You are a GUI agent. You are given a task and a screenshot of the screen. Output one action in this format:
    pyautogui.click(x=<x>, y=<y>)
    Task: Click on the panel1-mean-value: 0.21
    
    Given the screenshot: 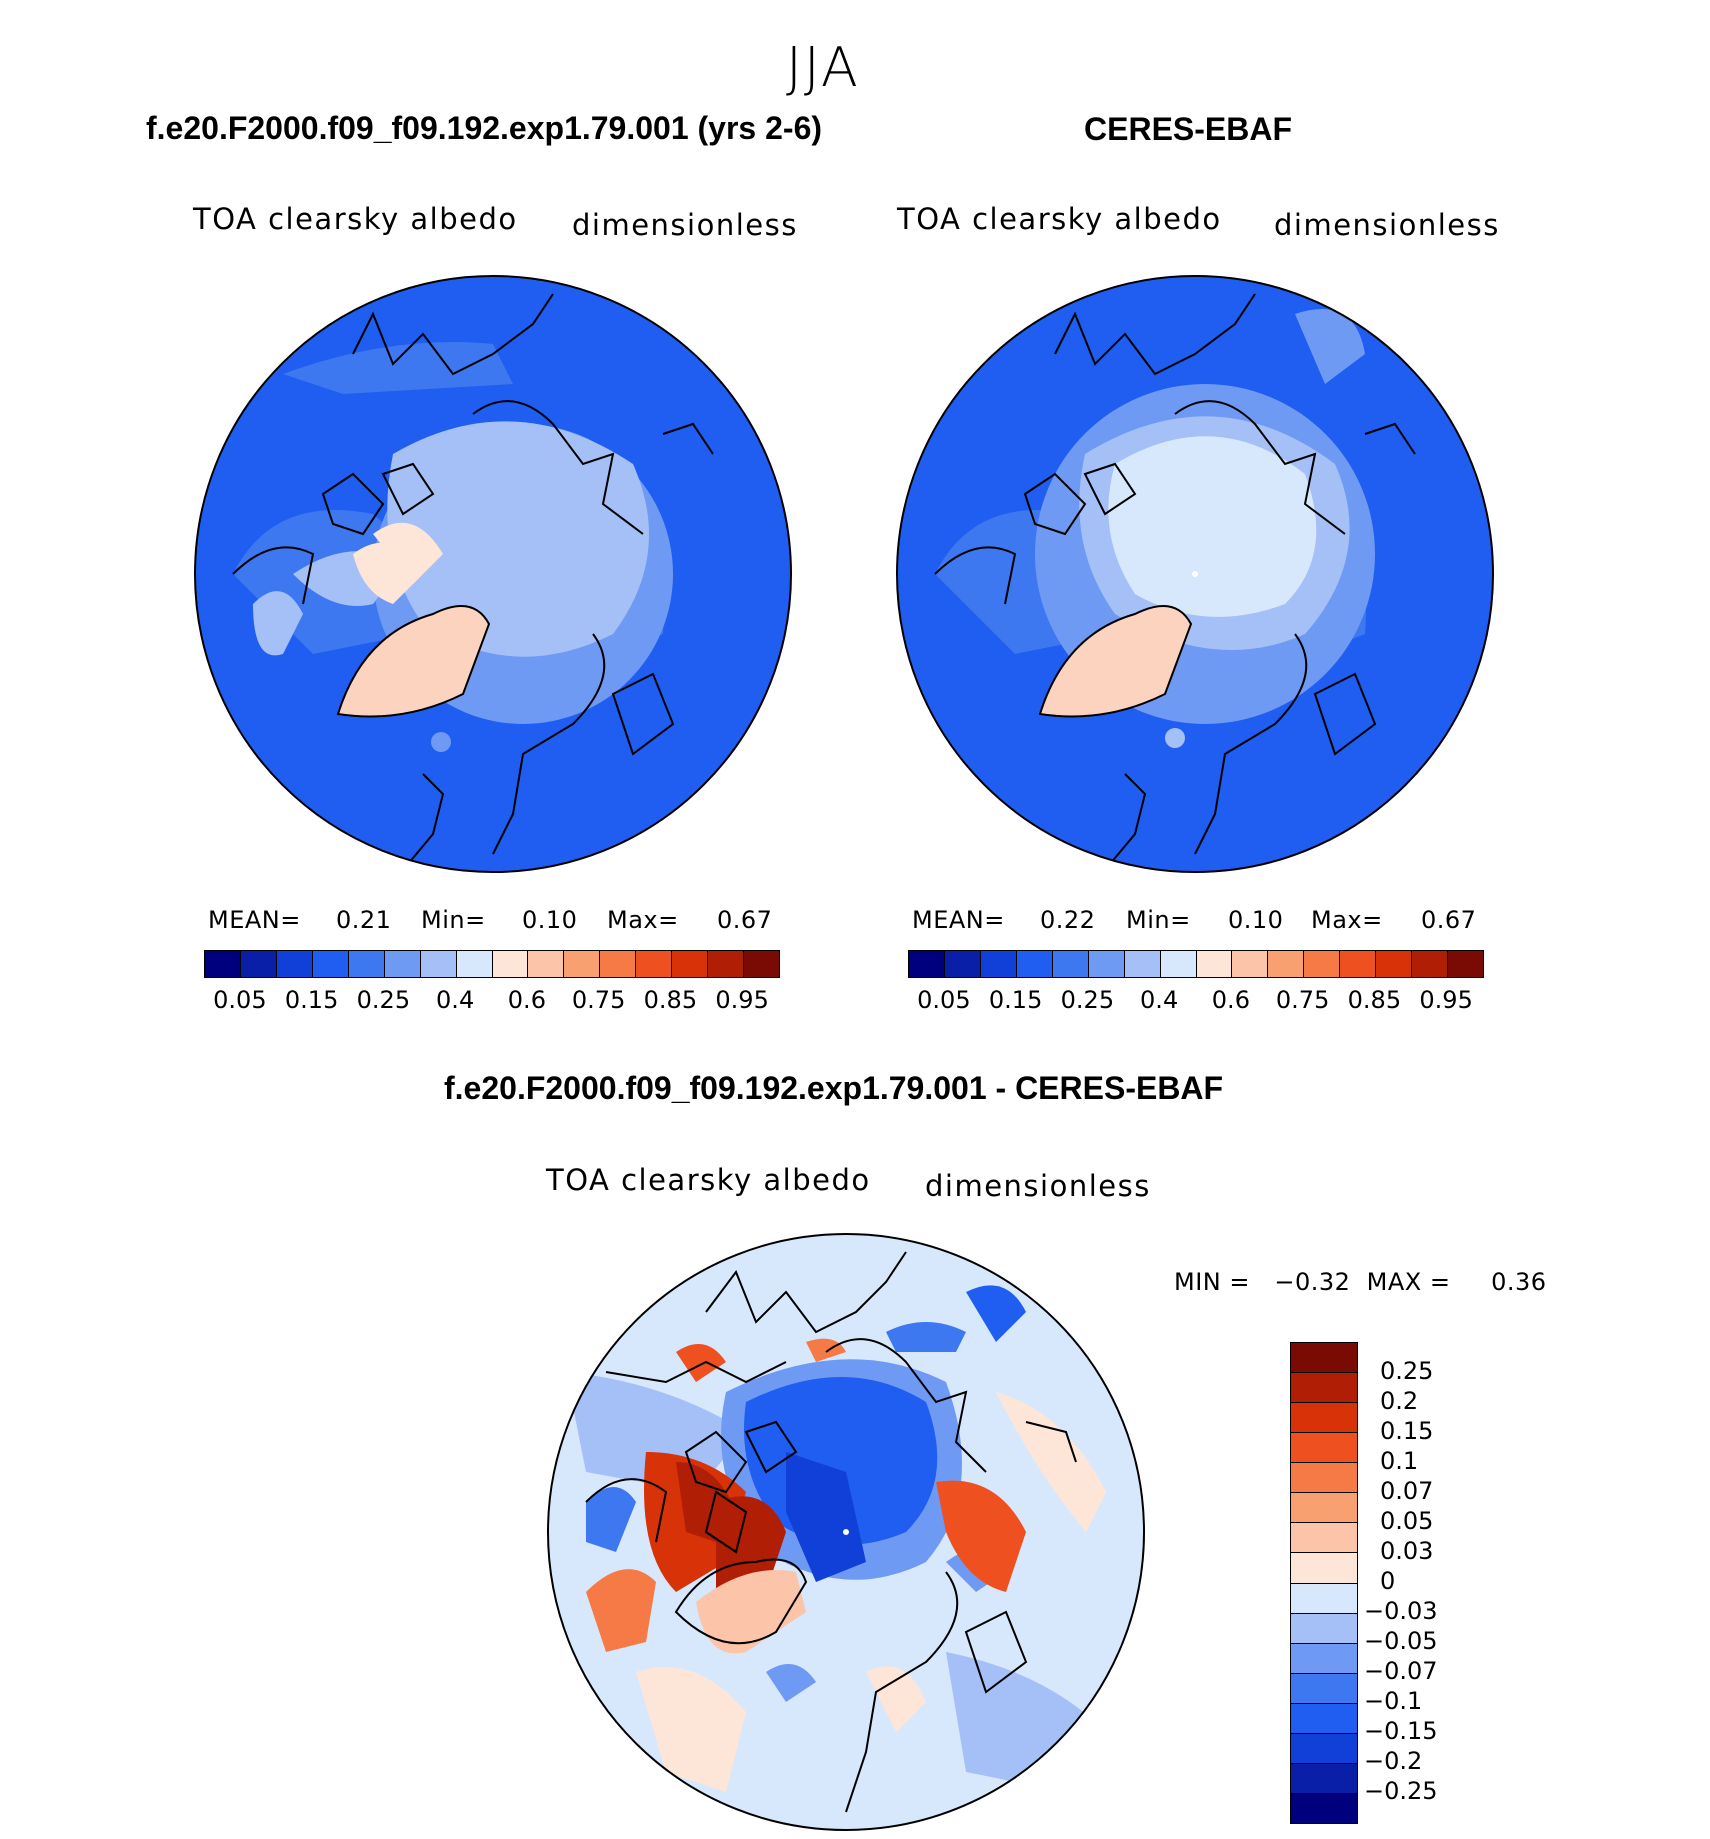 What is the action you would take?
    pyautogui.click(x=364, y=920)
    